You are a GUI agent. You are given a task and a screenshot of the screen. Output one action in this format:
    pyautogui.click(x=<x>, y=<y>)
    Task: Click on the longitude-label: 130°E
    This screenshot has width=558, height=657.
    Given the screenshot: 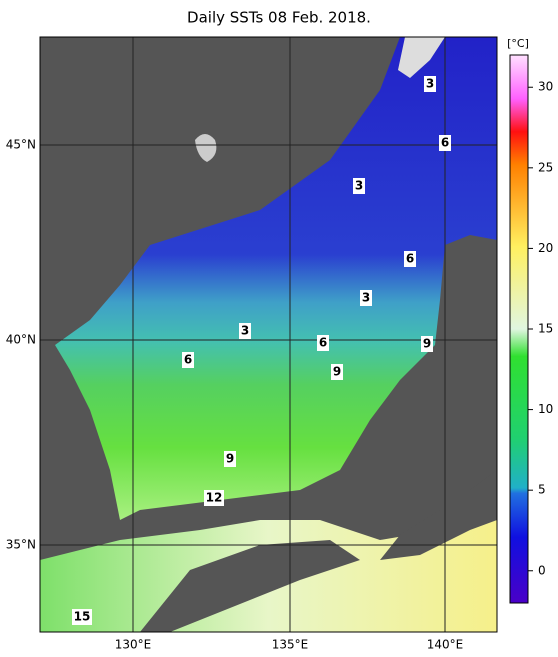 What is the action you would take?
    pyautogui.click(x=133, y=645)
    